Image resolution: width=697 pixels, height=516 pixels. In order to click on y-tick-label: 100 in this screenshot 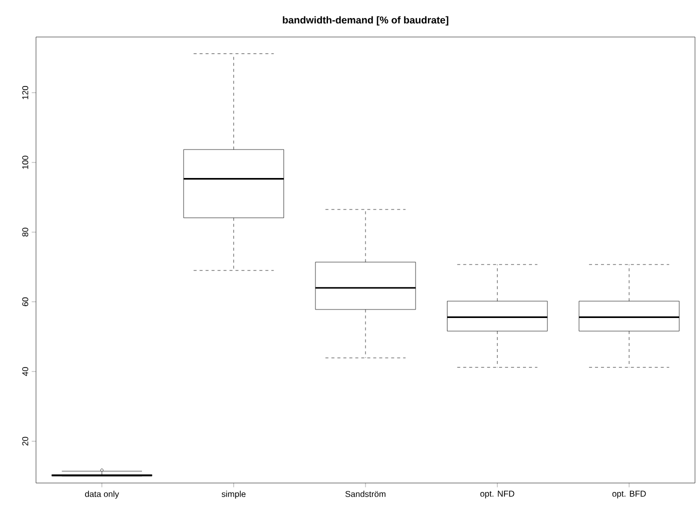, I will do `click(25, 162)`.